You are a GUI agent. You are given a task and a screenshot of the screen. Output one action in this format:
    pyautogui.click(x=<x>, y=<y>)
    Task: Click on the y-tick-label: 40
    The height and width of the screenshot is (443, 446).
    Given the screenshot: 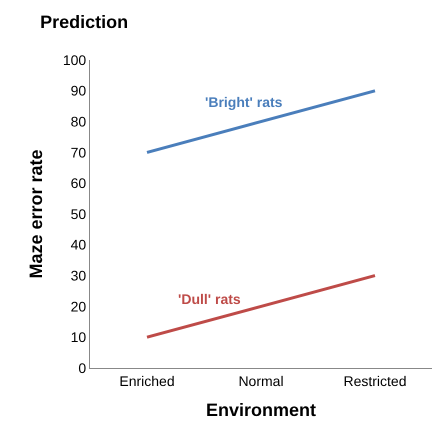 What is the action you would take?
    pyautogui.click(x=78, y=244)
    